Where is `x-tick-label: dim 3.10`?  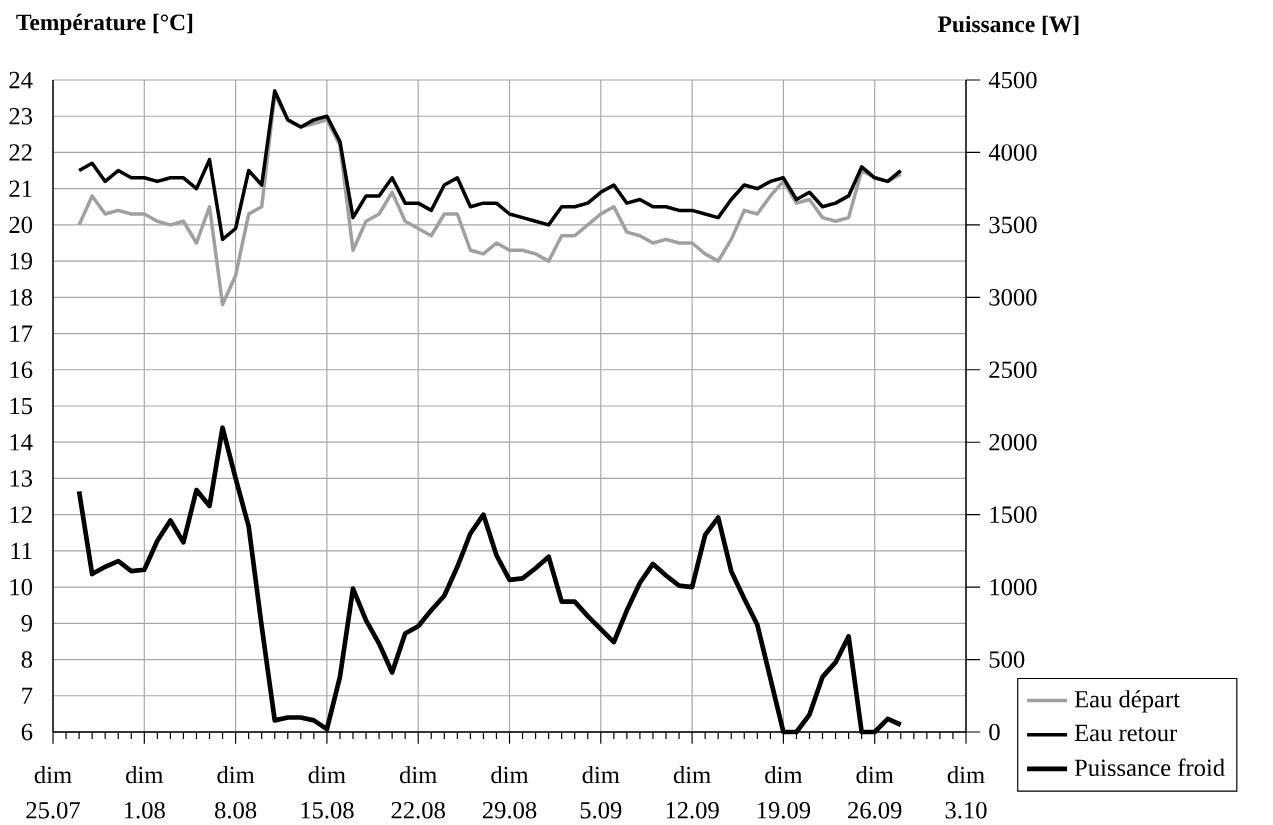 x-tick-label: dim 3.10 is located at coordinates (966, 792).